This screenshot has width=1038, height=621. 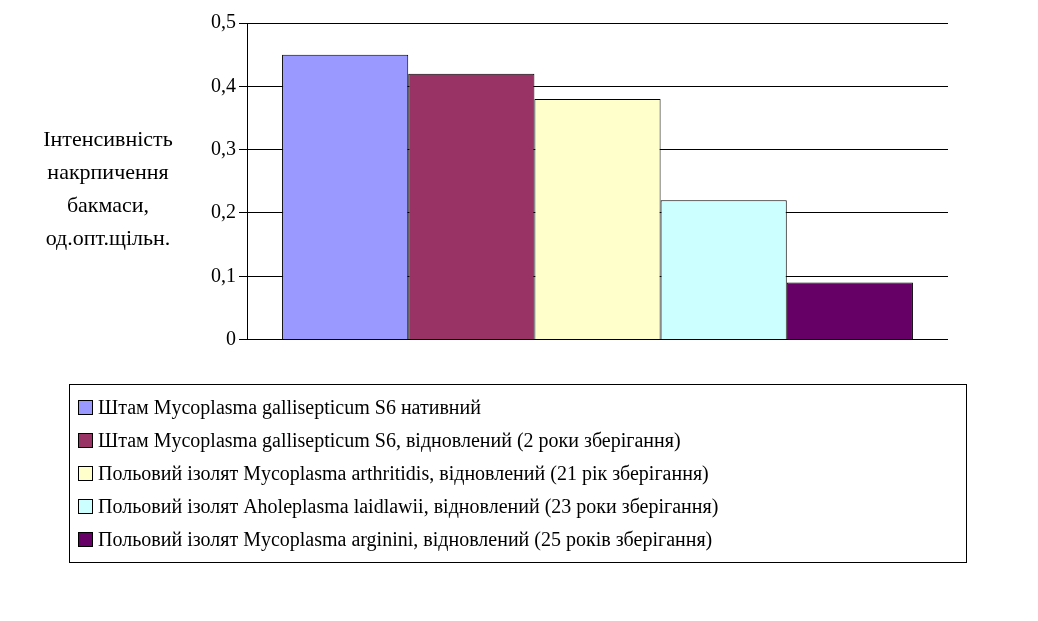 I want to click on legend-label: Штам Mycoplasma gallisepticum S6 нативний, so click(x=289, y=408).